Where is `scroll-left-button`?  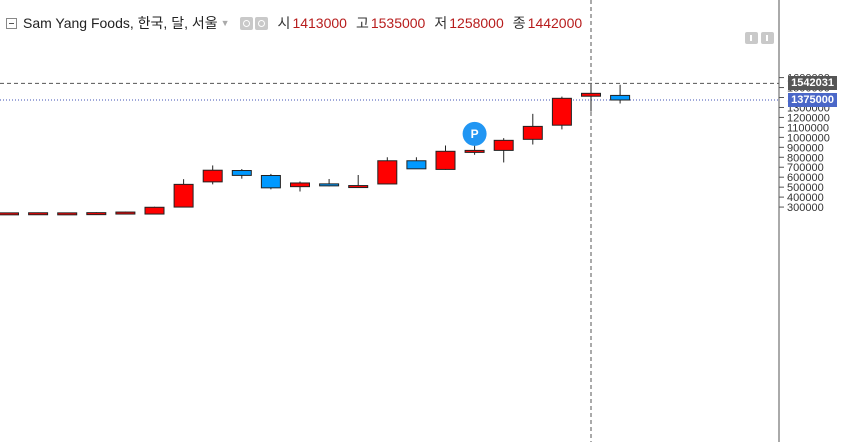
scroll-left-button is located at coordinates (751, 38).